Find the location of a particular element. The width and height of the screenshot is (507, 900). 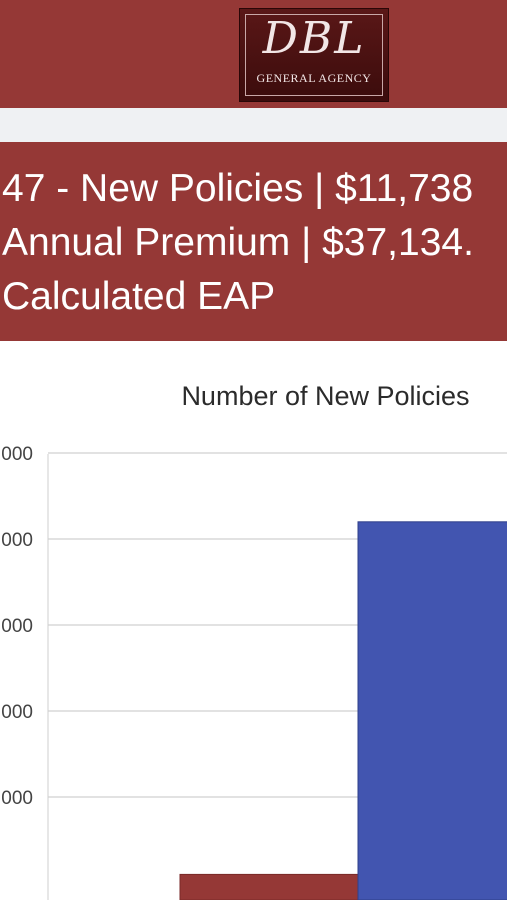

chart-tick-labels: 000000000000000000 is located at coordinates (17, 626).